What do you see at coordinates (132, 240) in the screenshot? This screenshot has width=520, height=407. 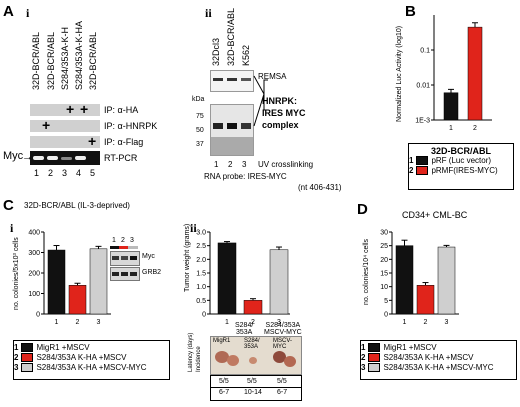 I see `blot-number: 3` at bounding box center [132, 240].